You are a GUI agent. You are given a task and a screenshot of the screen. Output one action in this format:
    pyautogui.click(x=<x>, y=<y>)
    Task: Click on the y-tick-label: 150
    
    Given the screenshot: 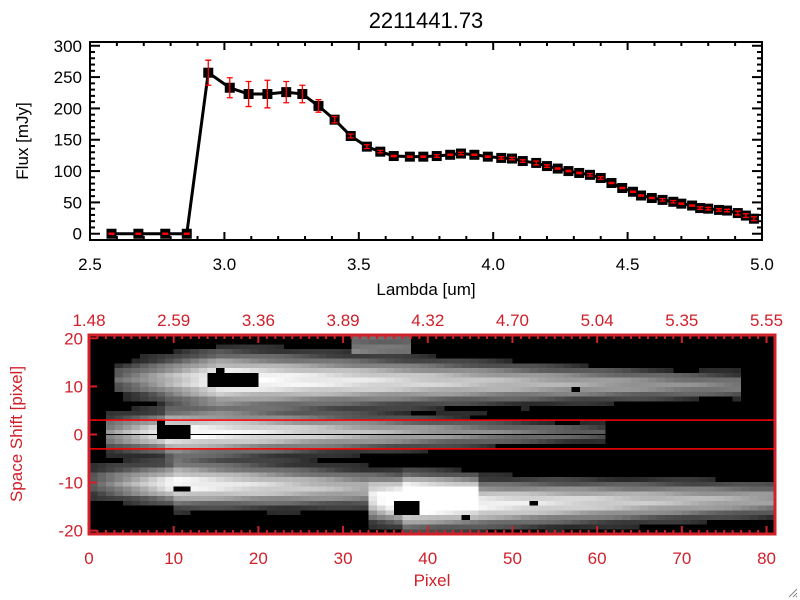 What is the action you would take?
    pyautogui.click(x=68, y=140)
    